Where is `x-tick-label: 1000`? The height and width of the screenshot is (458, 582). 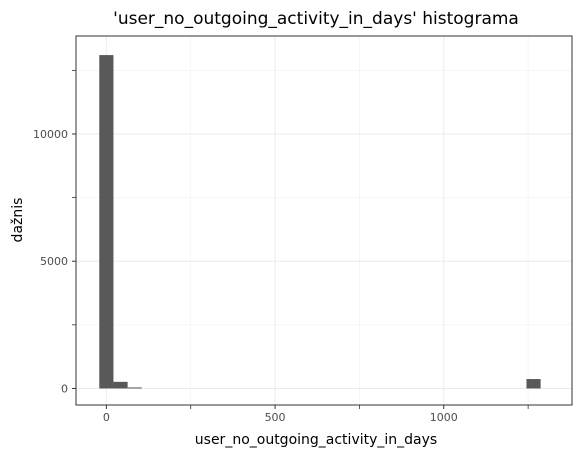 x-tick-label: 1000 is located at coordinates (444, 417).